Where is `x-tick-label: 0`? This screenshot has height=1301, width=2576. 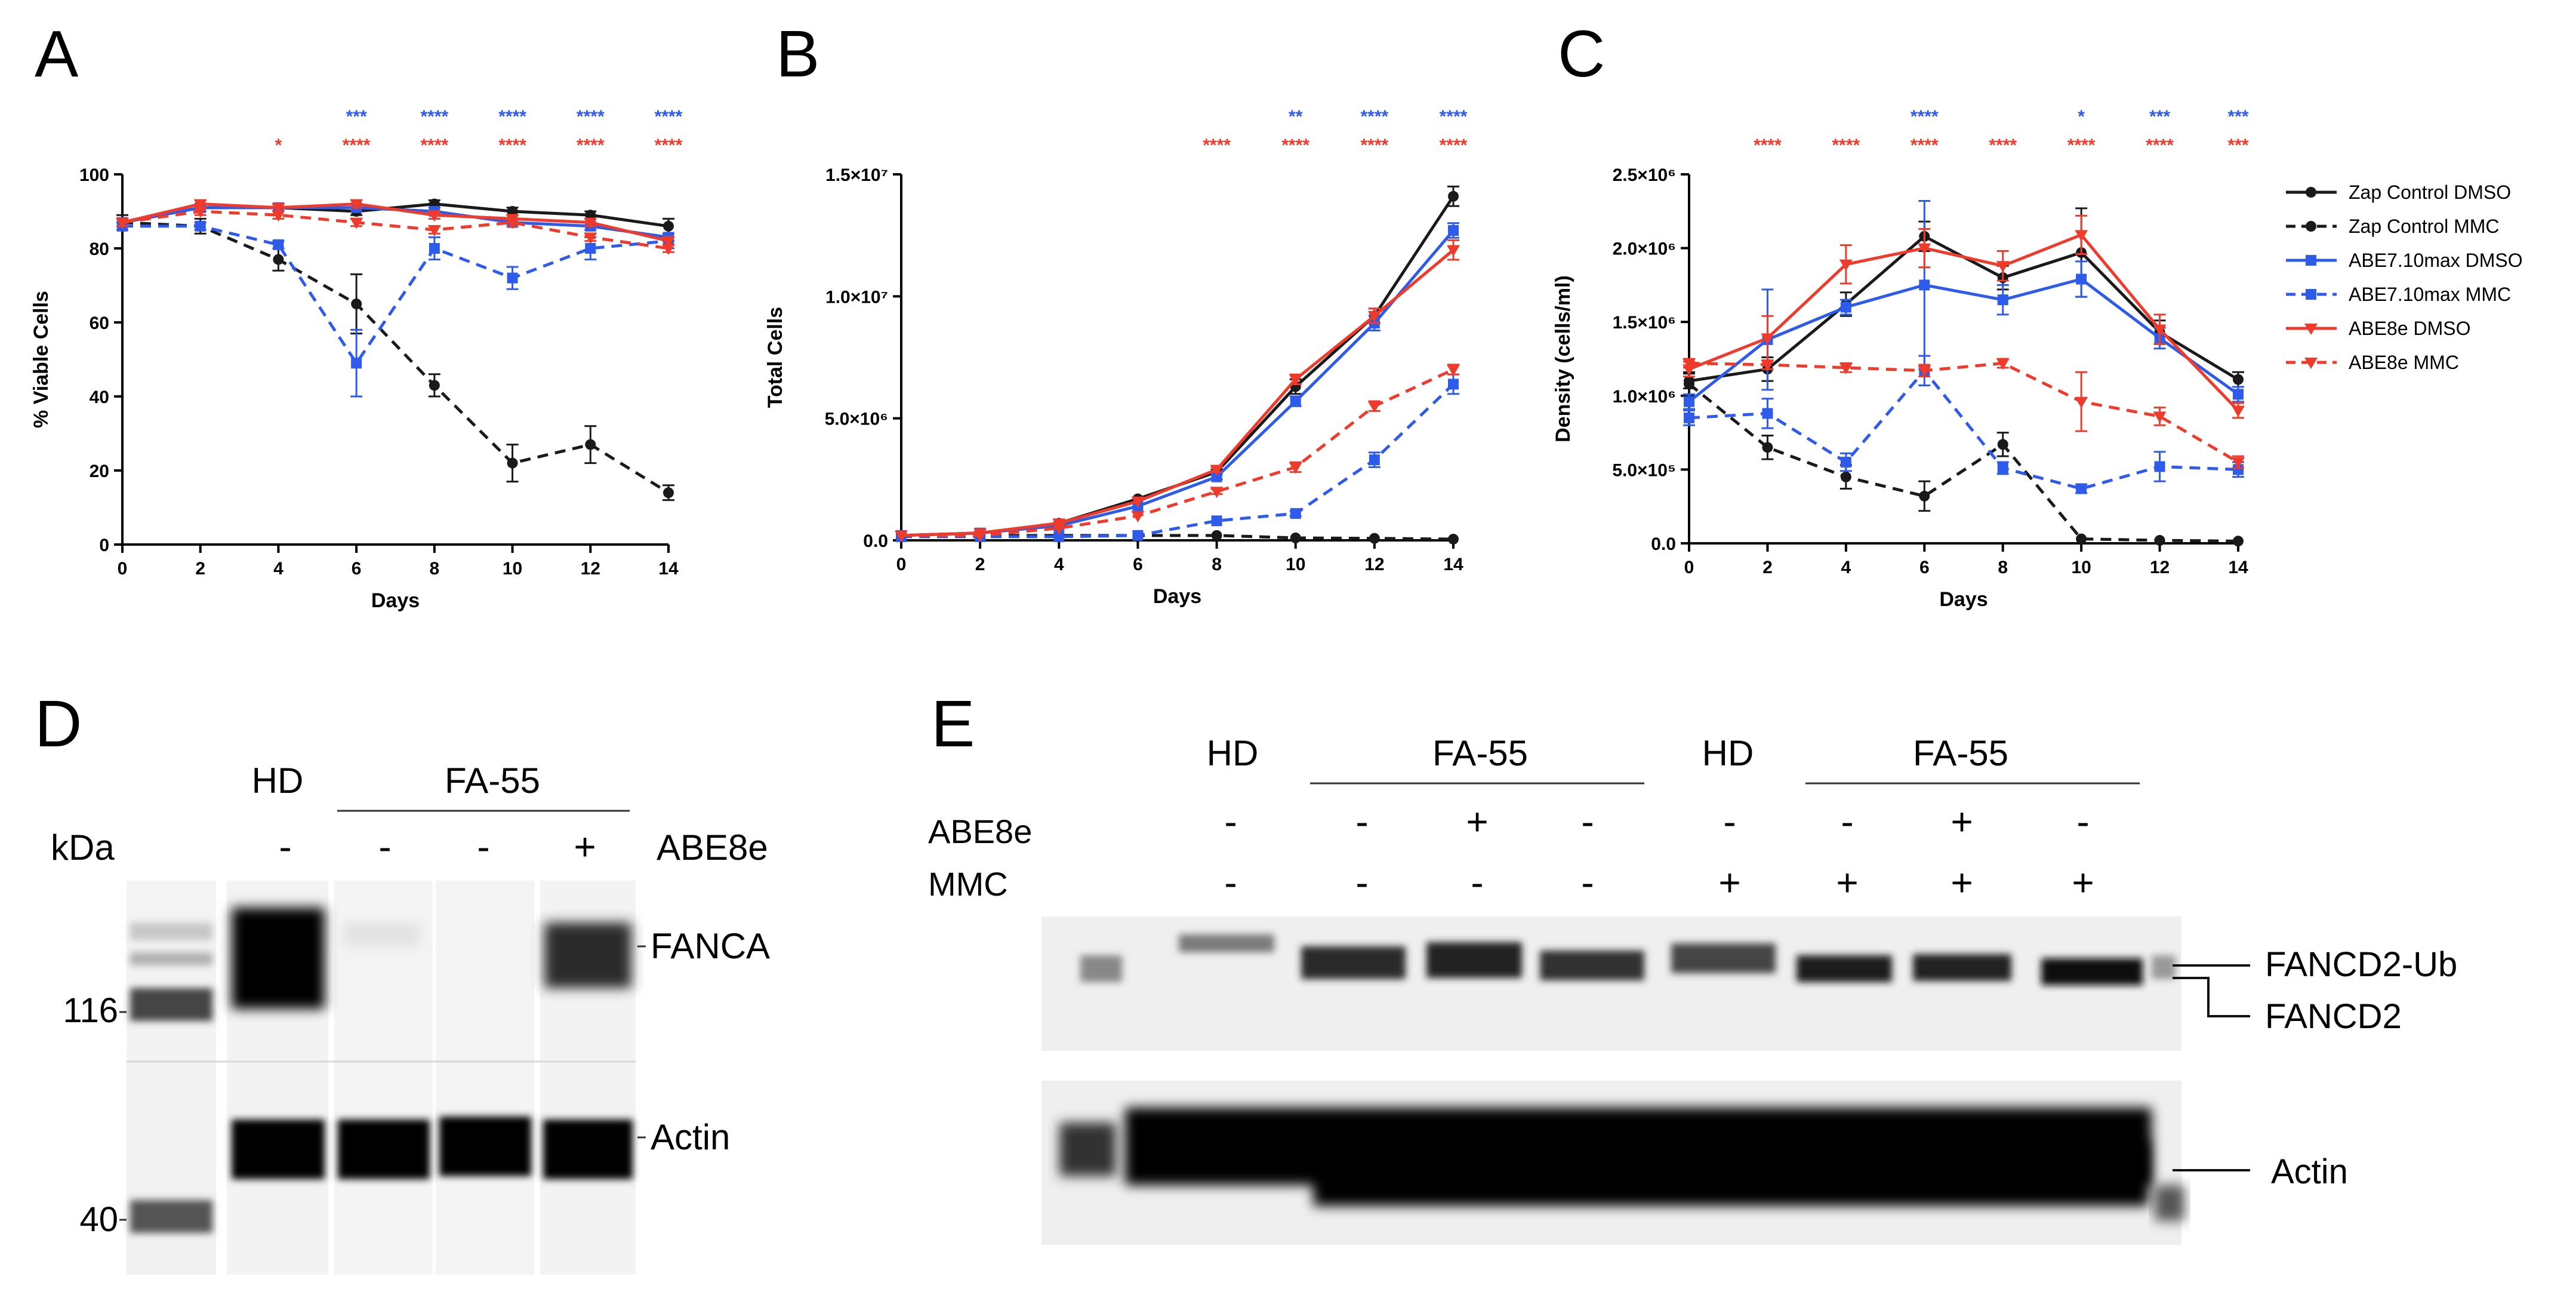
x-tick-label: 0 is located at coordinates (1689, 567).